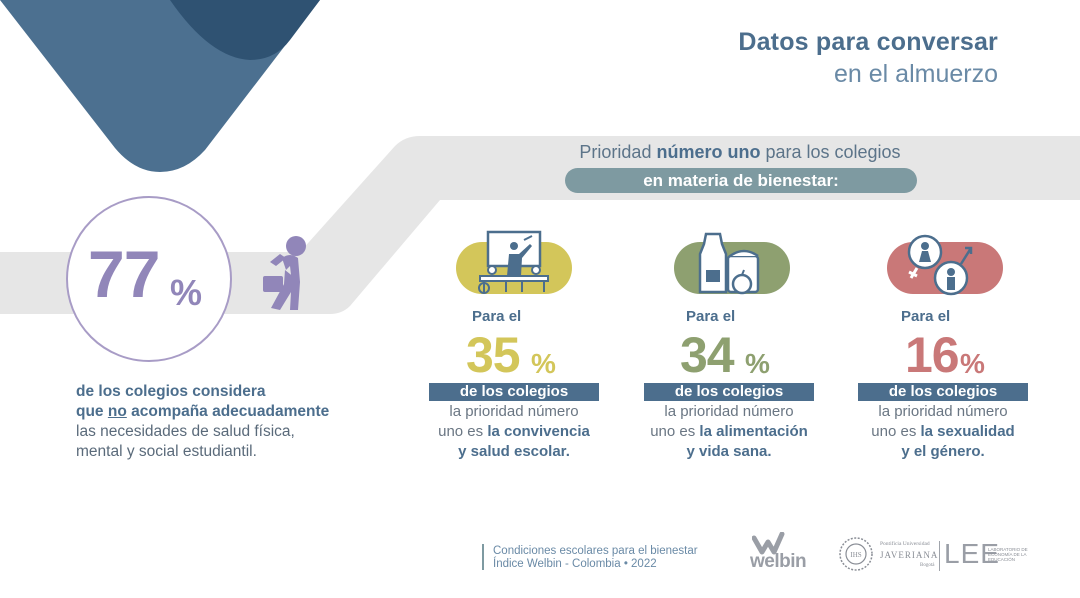 The height and width of the screenshot is (598, 1080). I want to click on lee-subtitle: LABORATORIO DE ECONOMÍA DE LA EDUCACIÓN, so click(1008, 554).